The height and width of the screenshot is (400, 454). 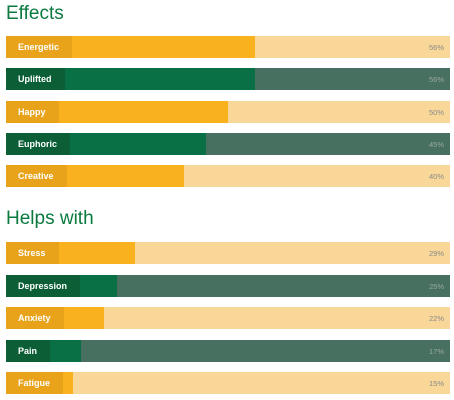 I want to click on helps-bar-depression: Depression 25%, so click(x=228, y=286).